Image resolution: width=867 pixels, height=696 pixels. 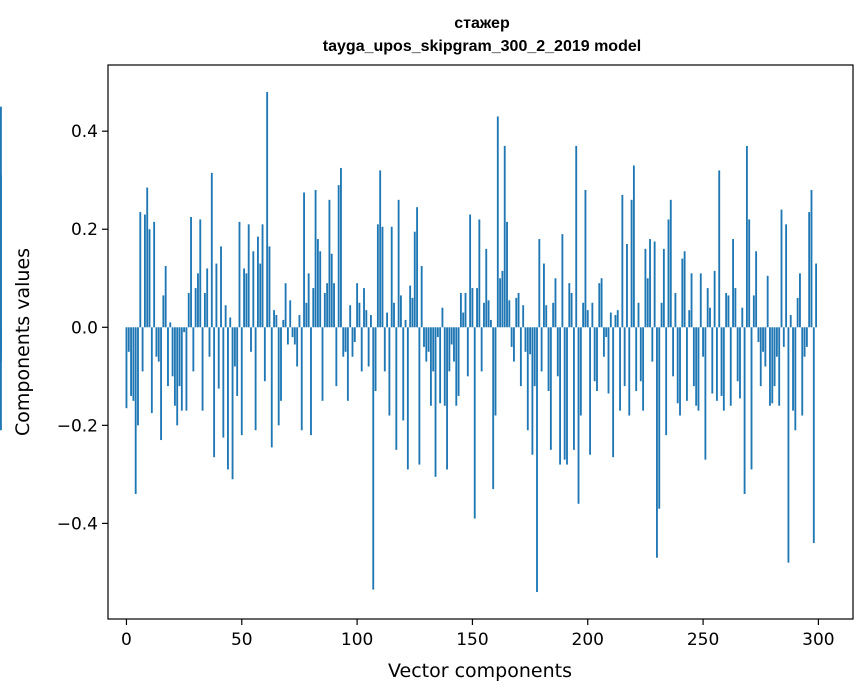 I want to click on x-tick-label: 250, so click(x=703, y=640).